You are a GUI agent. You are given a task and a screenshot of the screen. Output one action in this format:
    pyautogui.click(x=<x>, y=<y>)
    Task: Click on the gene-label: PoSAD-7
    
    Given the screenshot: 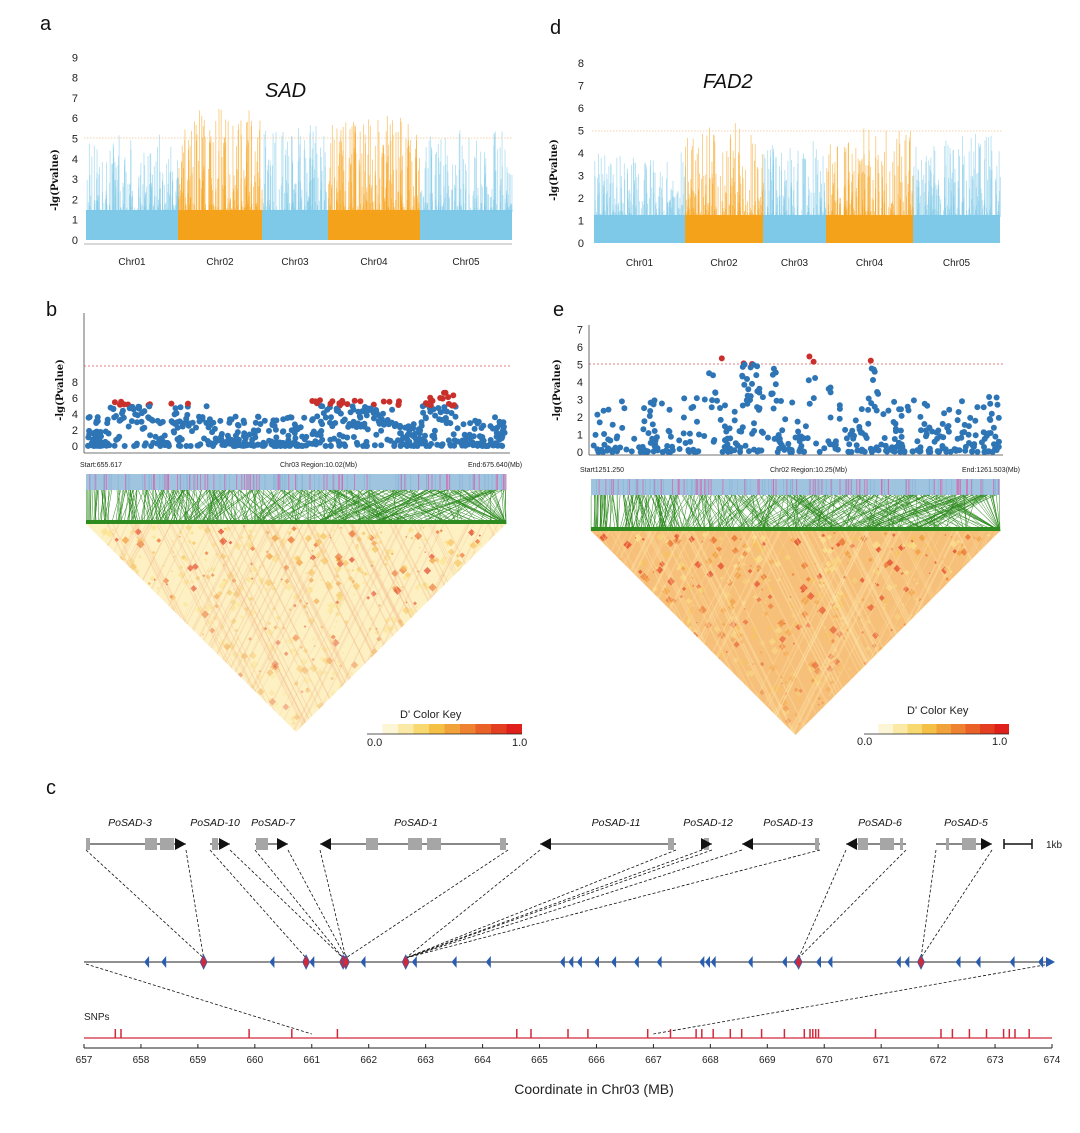 What is the action you would take?
    pyautogui.click(x=273, y=823)
    